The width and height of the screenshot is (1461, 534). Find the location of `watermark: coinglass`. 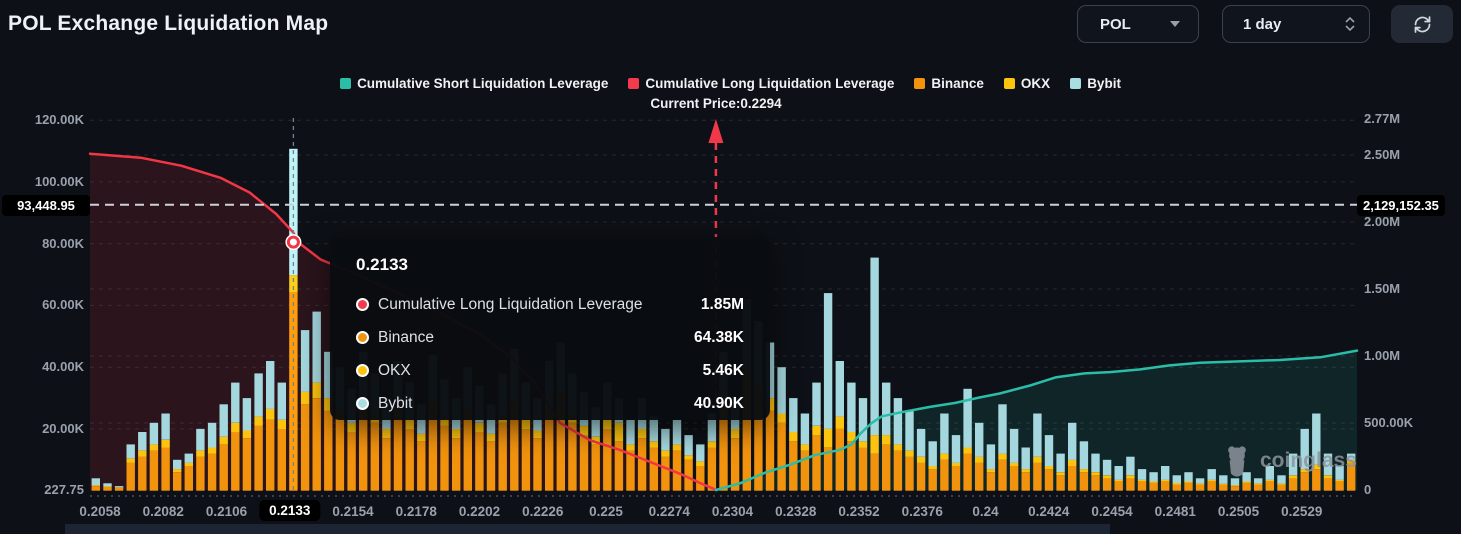

watermark: coinglass is located at coordinates (1289, 460).